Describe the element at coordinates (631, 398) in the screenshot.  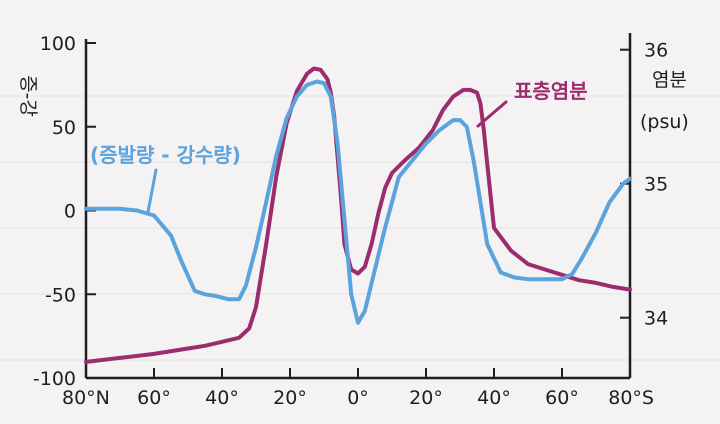
I see `x-tick-label-8: 80°S` at that location.